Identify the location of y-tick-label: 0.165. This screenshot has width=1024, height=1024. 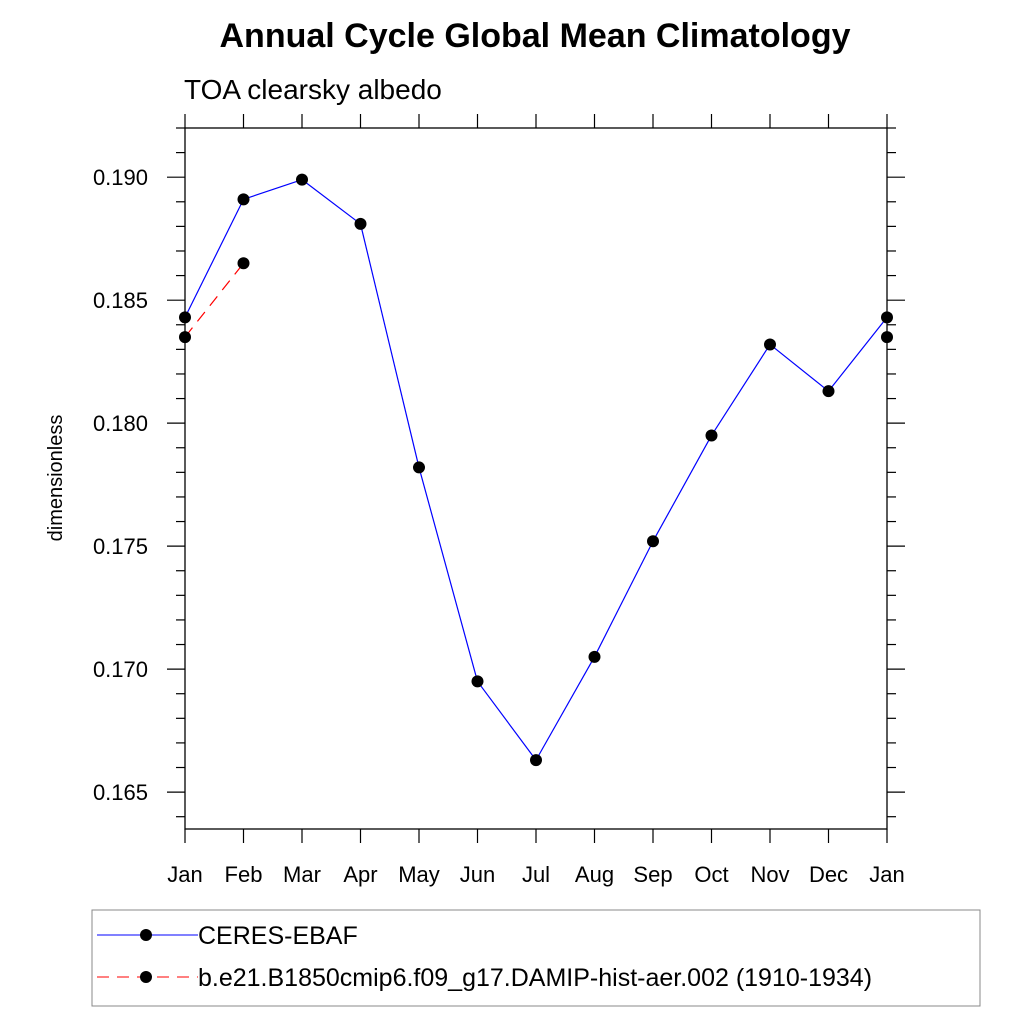
(120, 792).